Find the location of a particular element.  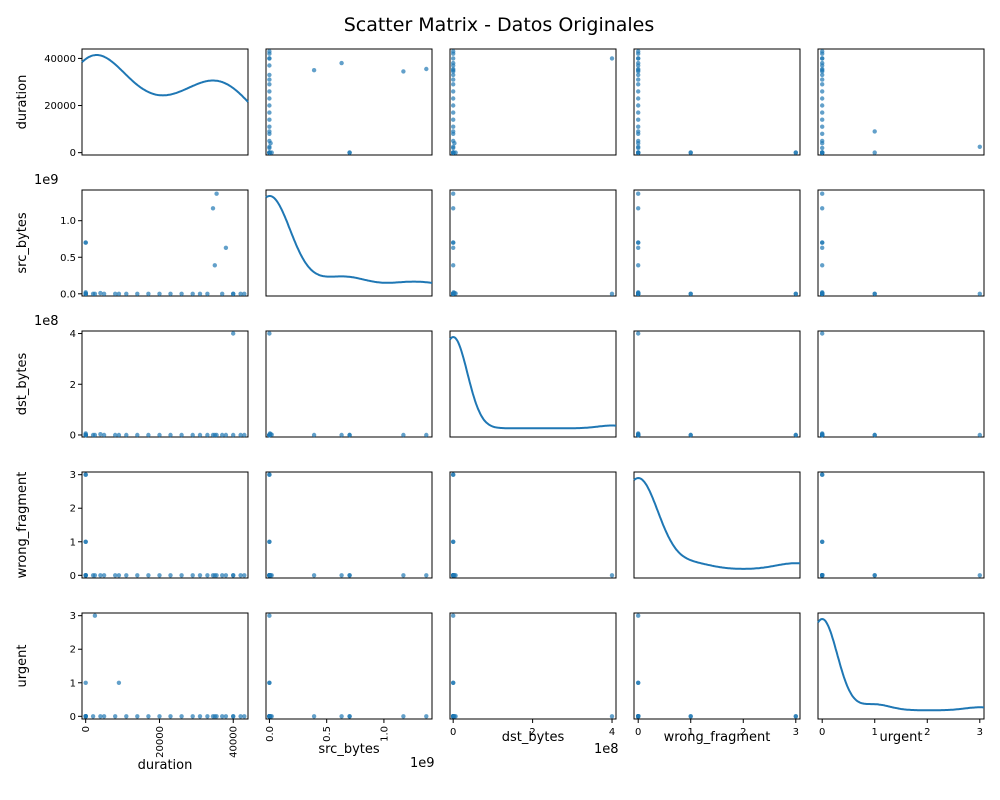

panel-src_bytes-vs-dst_bytes is located at coordinates (533, 243).